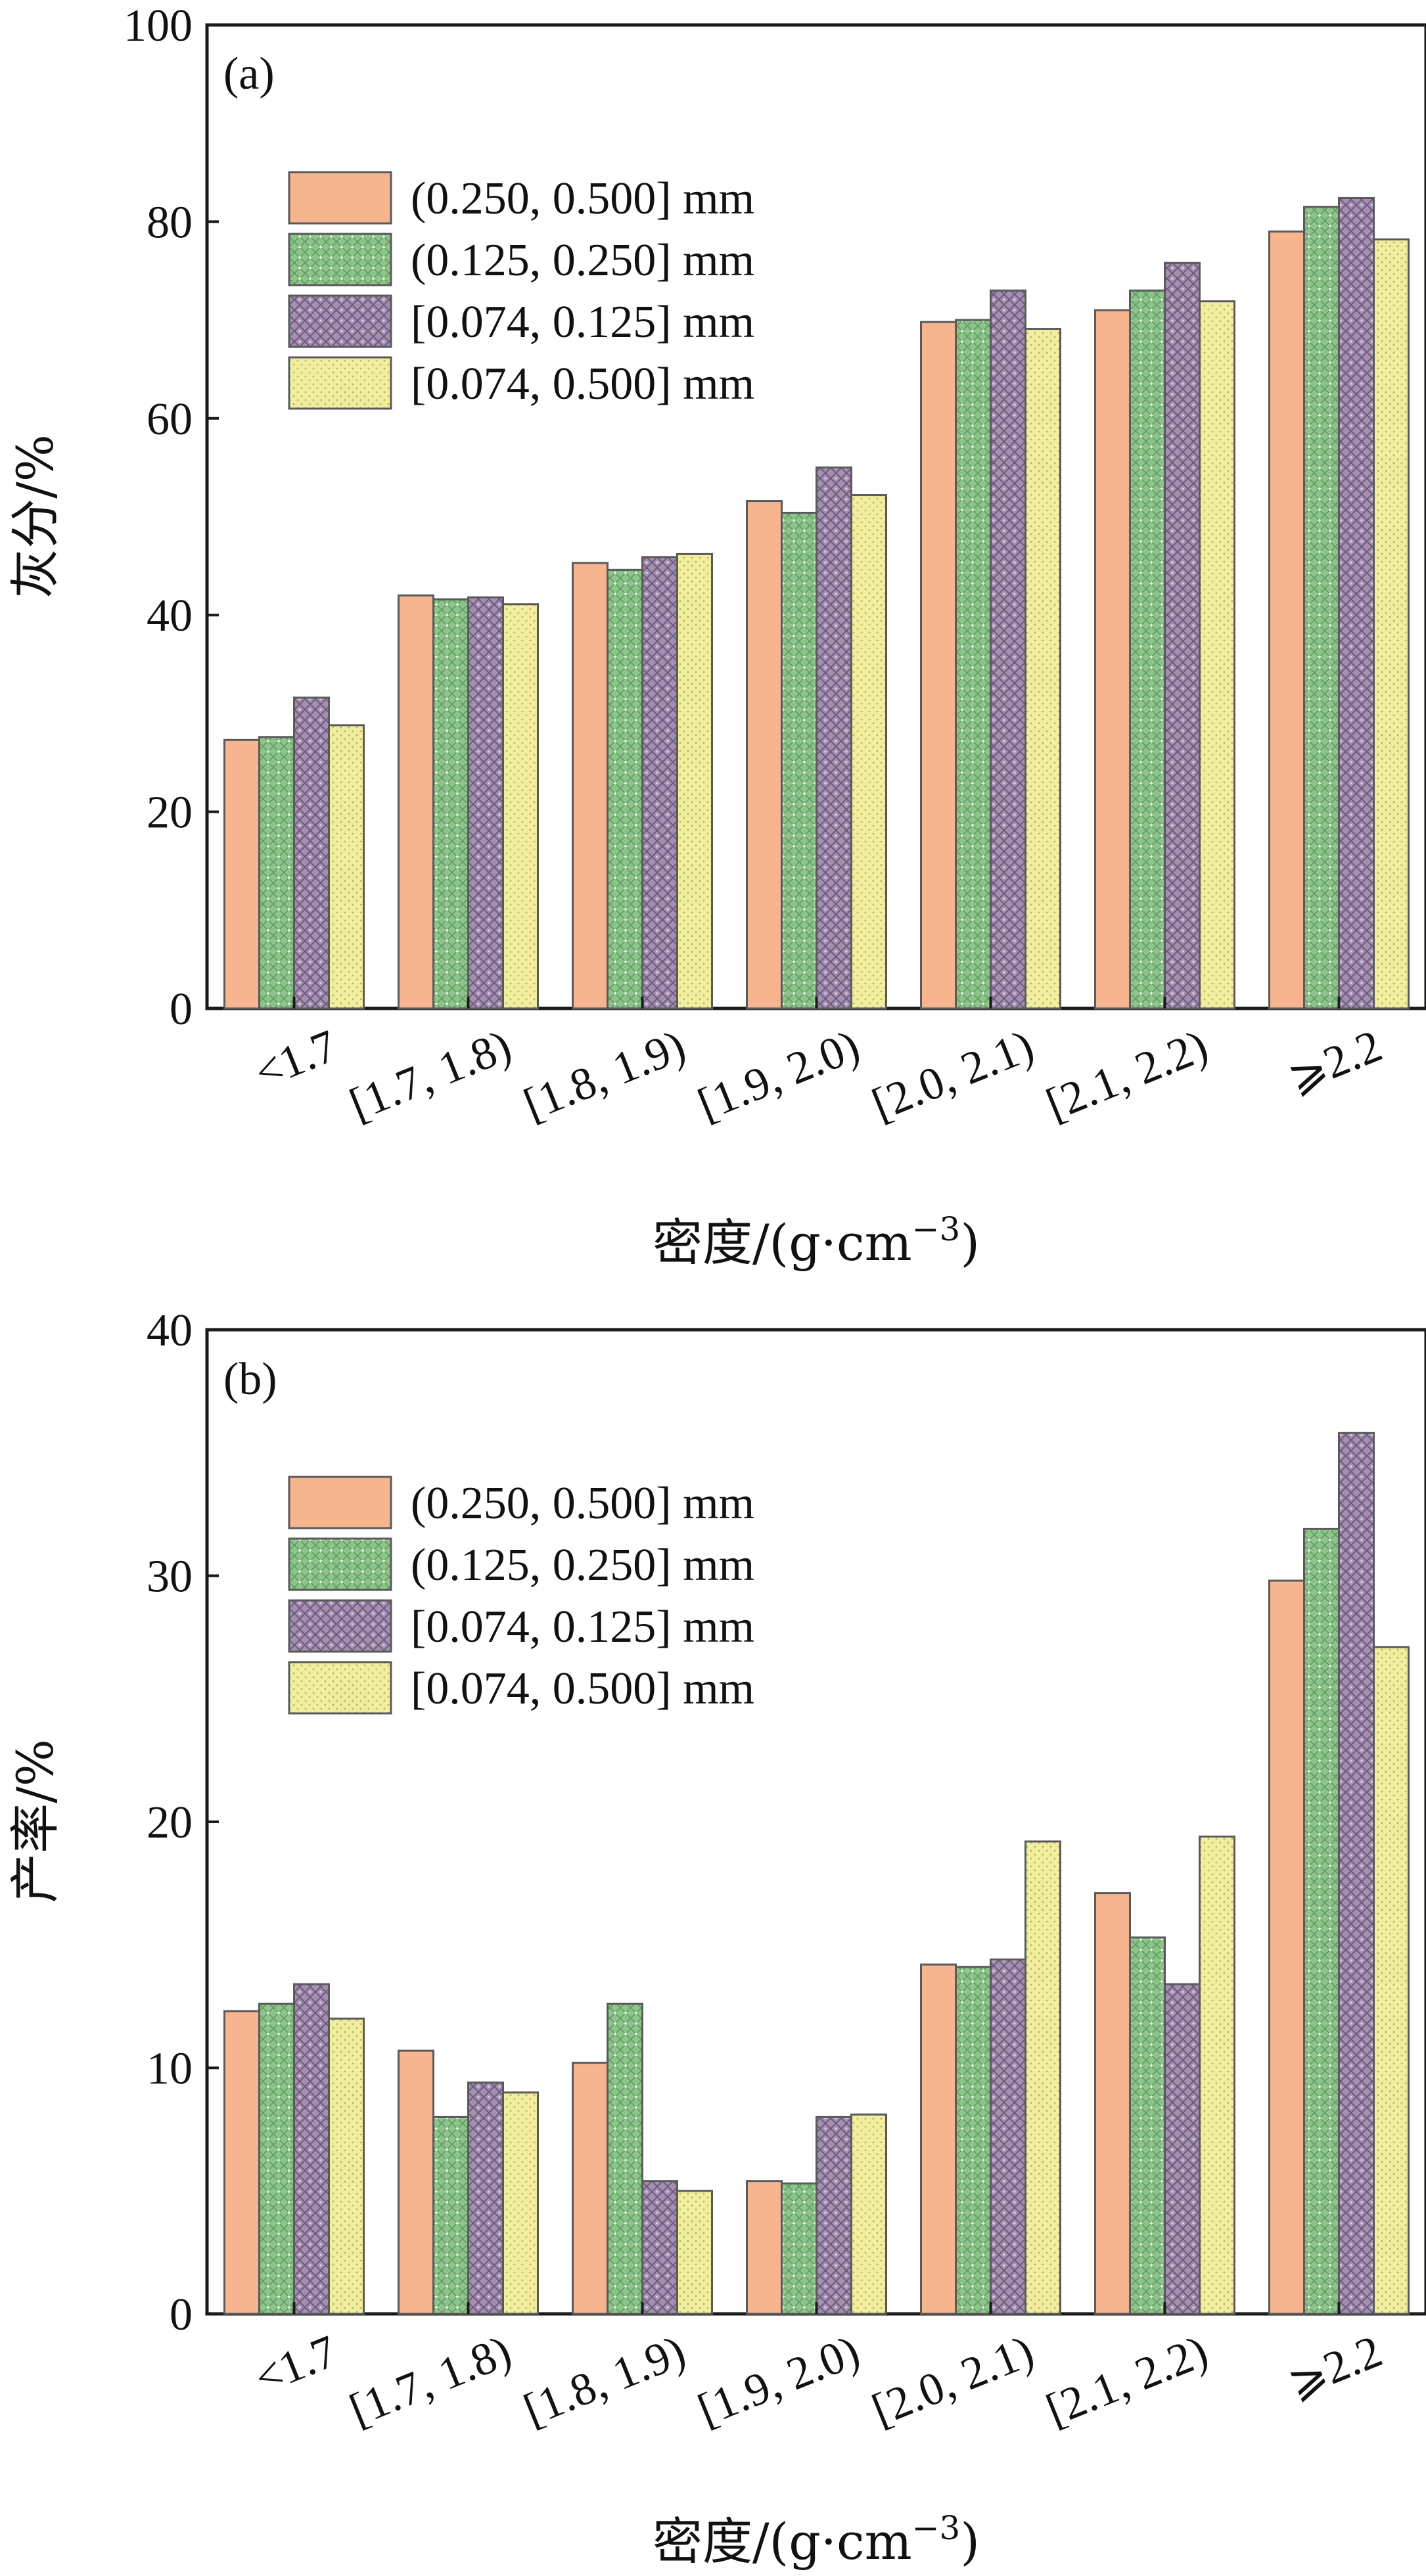 The image size is (1426, 2576). I want to click on y-tick-label: 20, so click(170, 813).